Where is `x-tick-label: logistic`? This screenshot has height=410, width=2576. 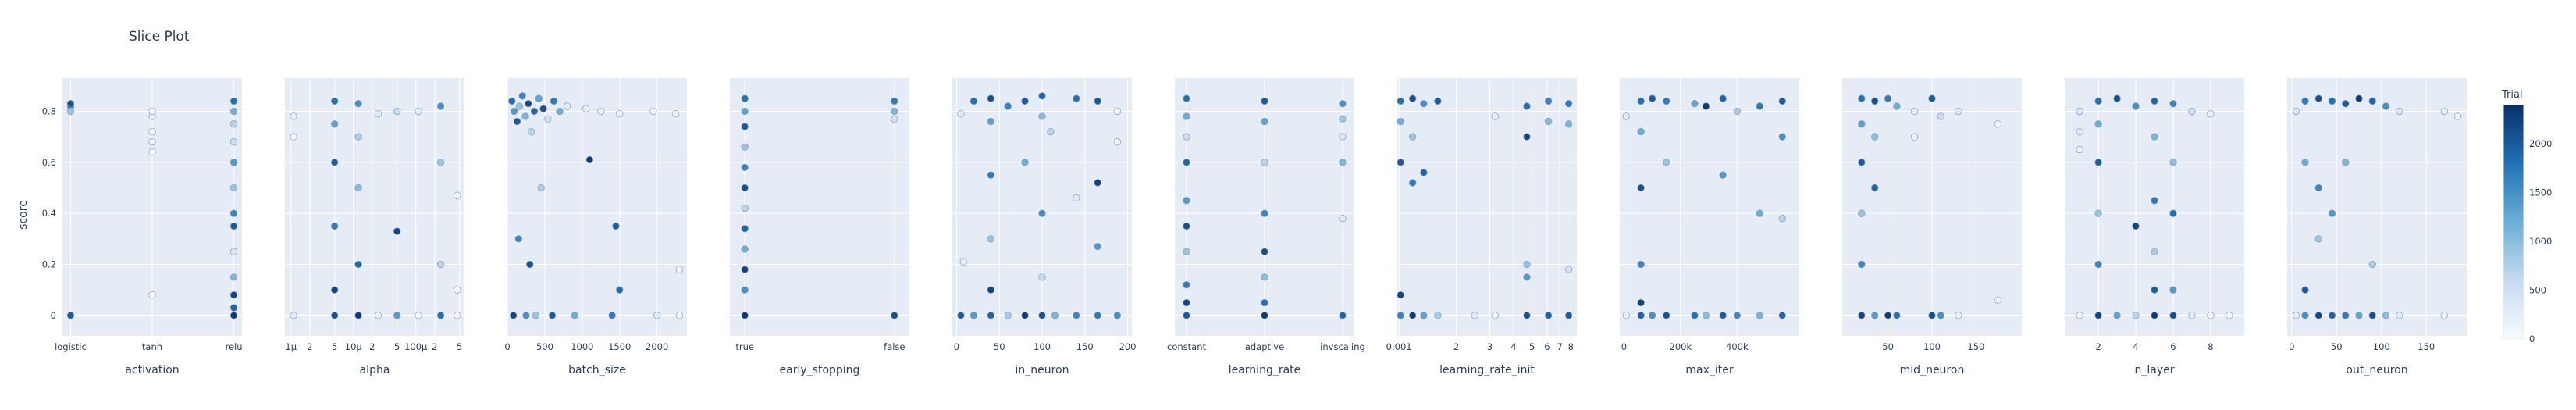
x-tick-label: logistic is located at coordinates (71, 346).